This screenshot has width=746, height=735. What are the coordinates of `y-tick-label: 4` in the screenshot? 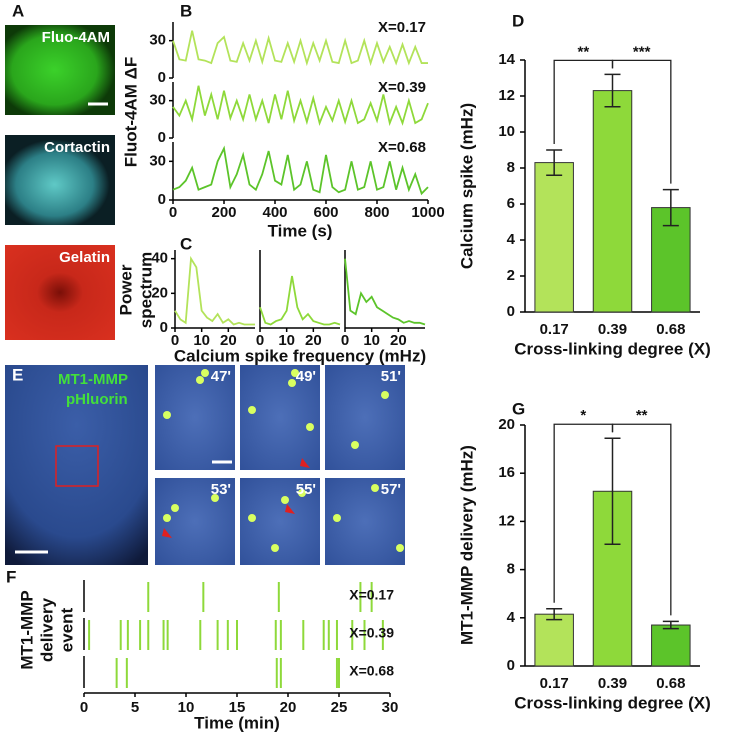 It's located at (511, 617).